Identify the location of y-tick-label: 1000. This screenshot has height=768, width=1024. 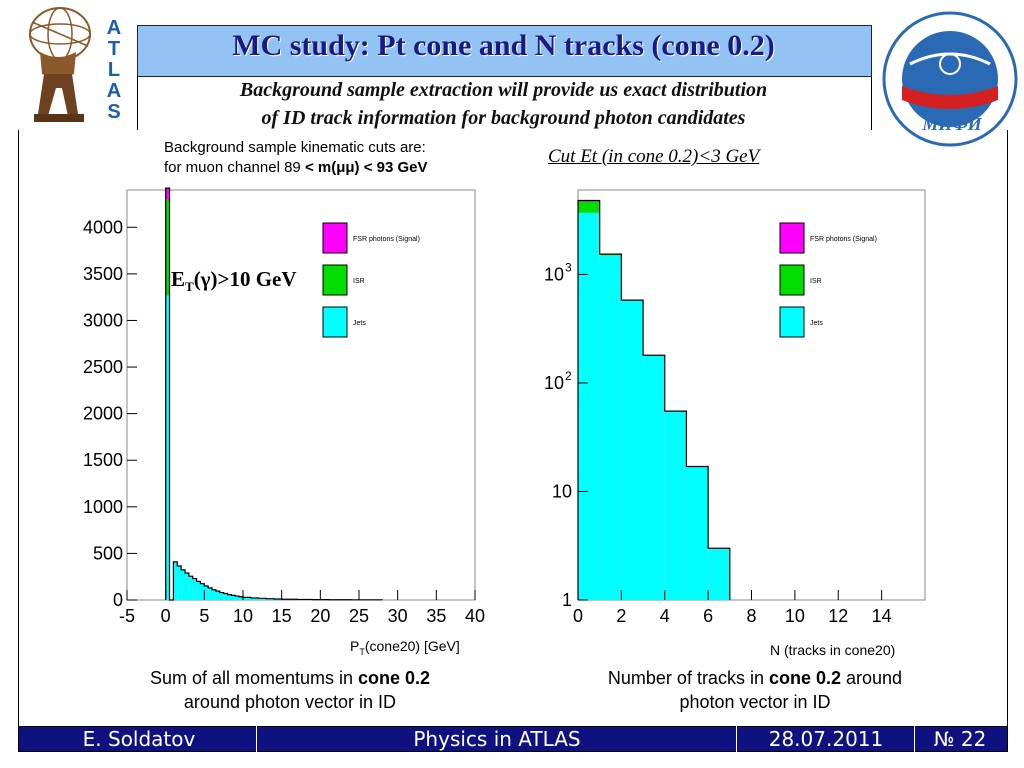
(103, 507).